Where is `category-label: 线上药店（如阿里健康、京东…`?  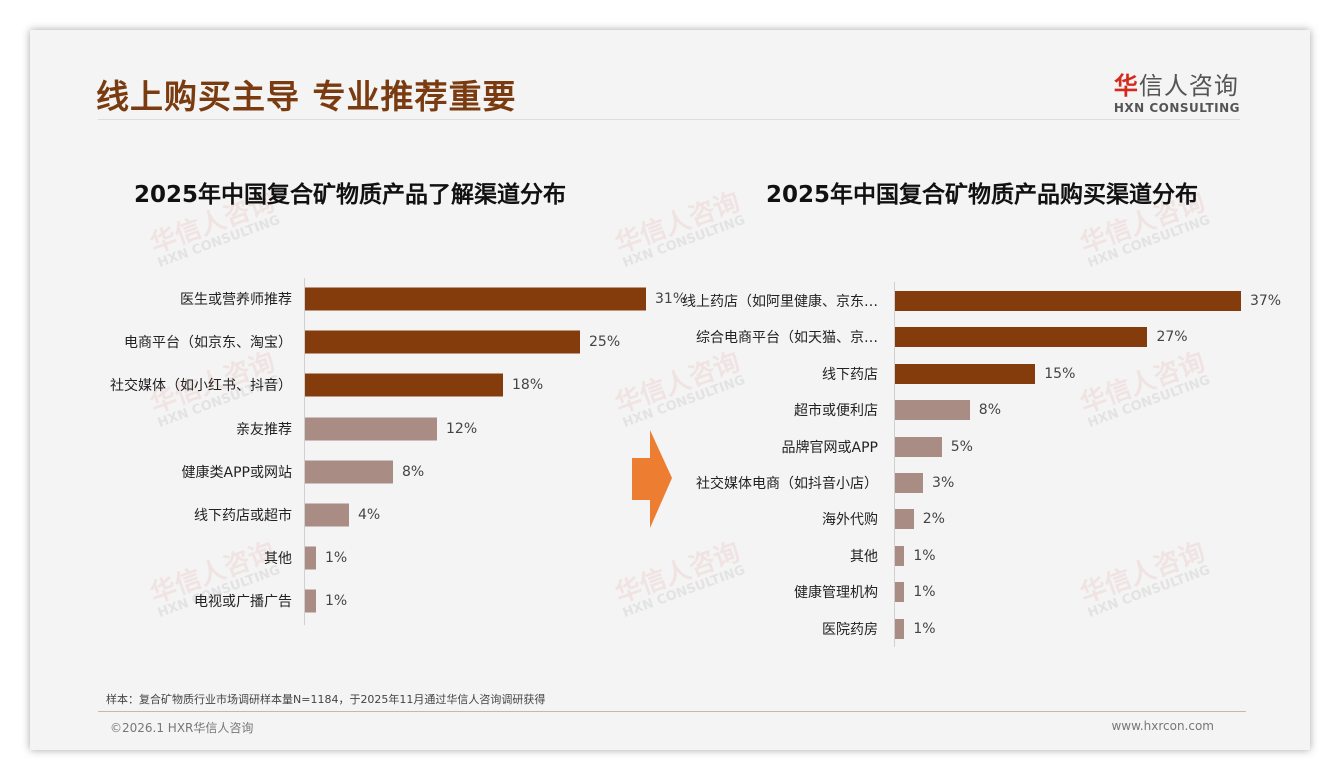
category-label: 线上药店（如阿里健康、京东… is located at coordinates (780, 302).